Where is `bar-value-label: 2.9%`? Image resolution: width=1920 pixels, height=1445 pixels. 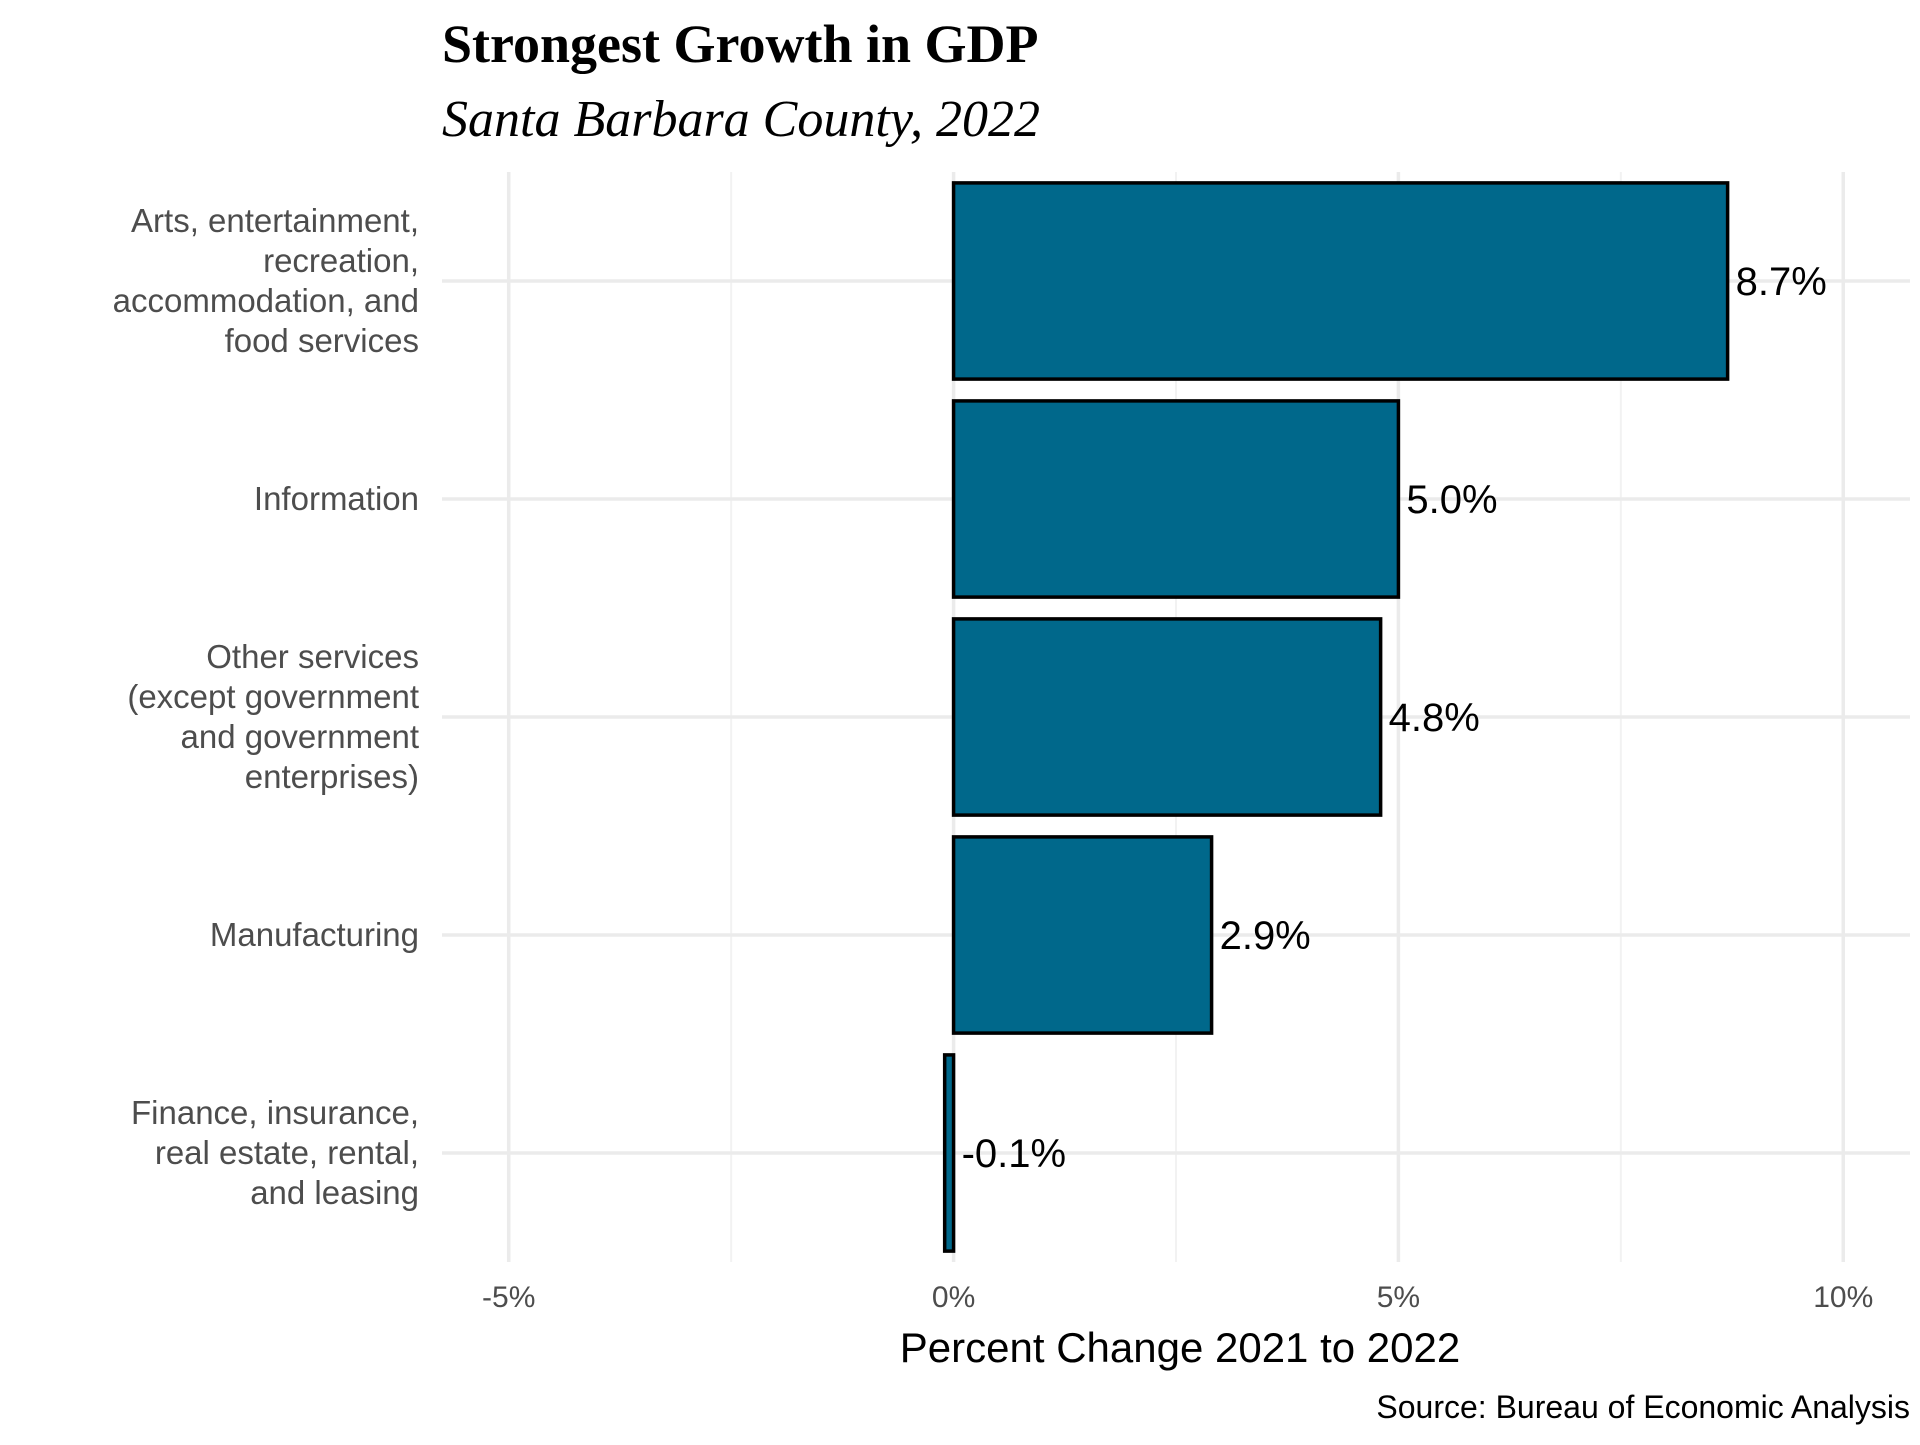
bar-value-label: 2.9% is located at coordinates (1265, 936).